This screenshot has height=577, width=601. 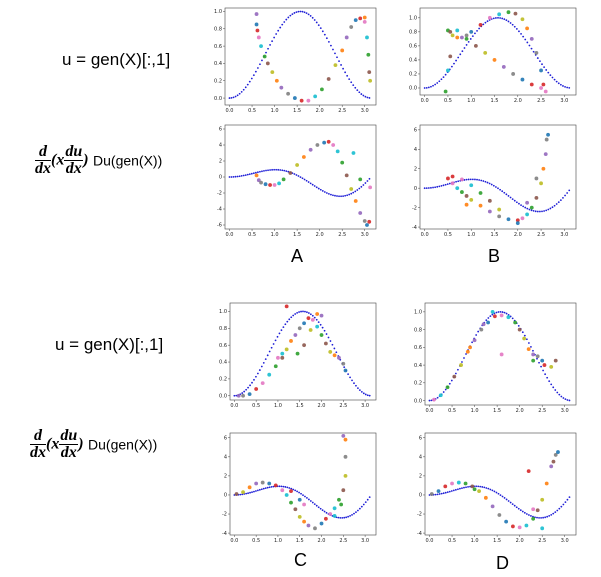 I want to click on x-tick-label: 1.5, so click(x=497, y=411).